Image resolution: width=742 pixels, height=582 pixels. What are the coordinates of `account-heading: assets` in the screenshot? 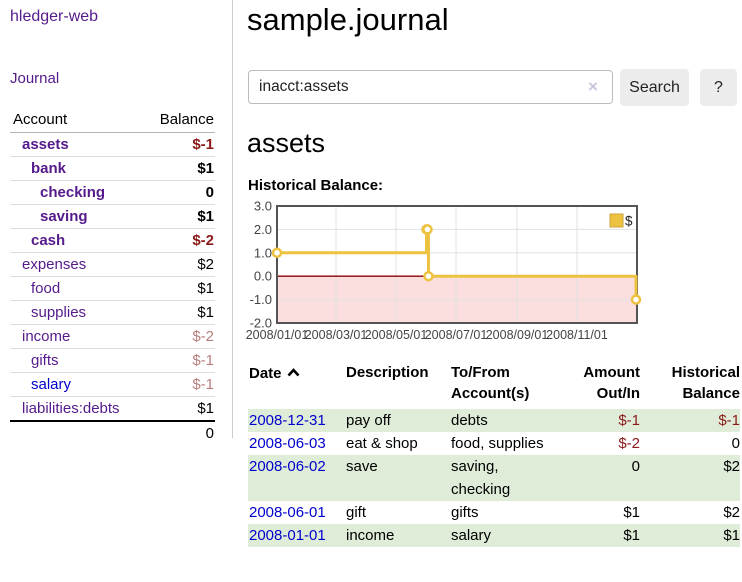 It's located at (286, 143).